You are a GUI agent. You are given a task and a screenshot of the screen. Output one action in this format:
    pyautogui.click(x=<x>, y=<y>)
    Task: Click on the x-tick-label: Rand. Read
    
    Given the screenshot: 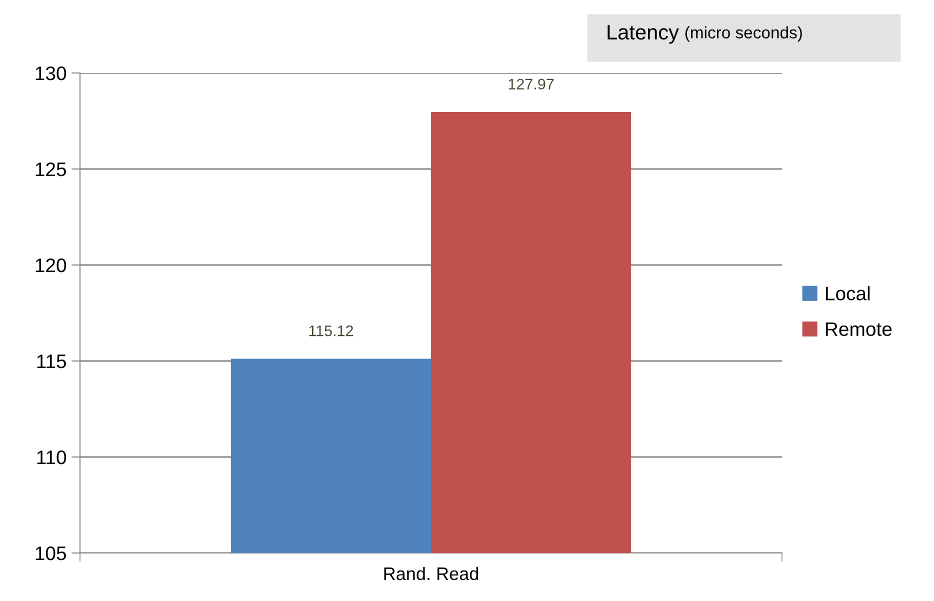 What is the action you would take?
    pyautogui.click(x=431, y=573)
    